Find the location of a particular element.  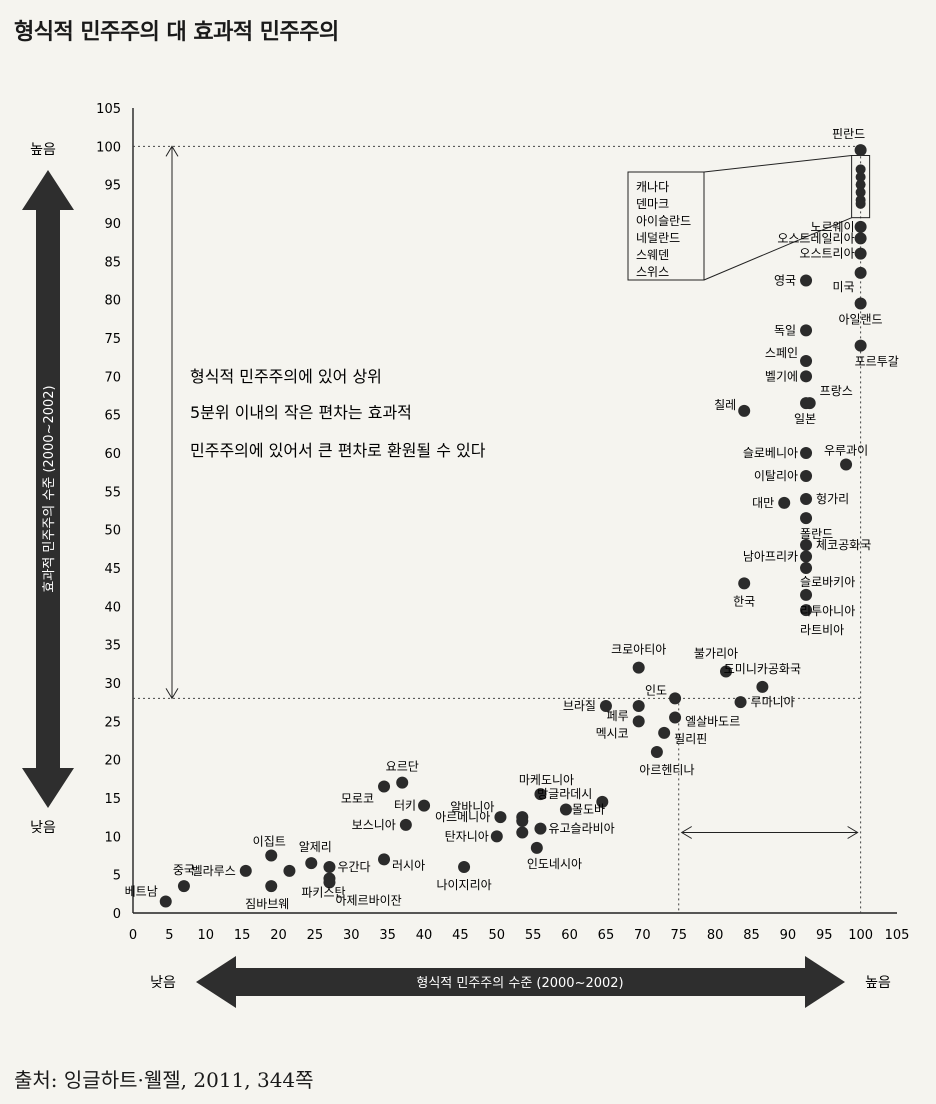

y-tick-label: 35 is located at coordinates (112, 646).